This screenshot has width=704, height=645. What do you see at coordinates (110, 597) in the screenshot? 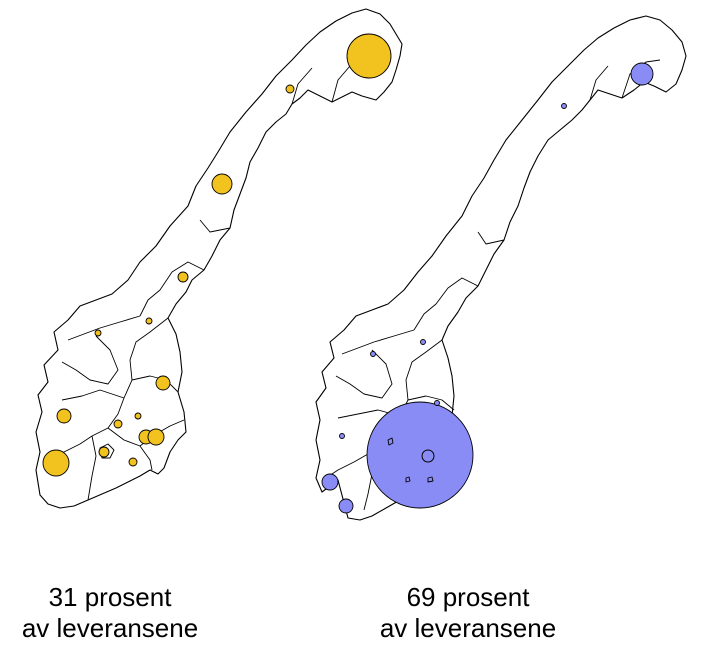
I see `caption-left-line1: 31 prosent` at bounding box center [110, 597].